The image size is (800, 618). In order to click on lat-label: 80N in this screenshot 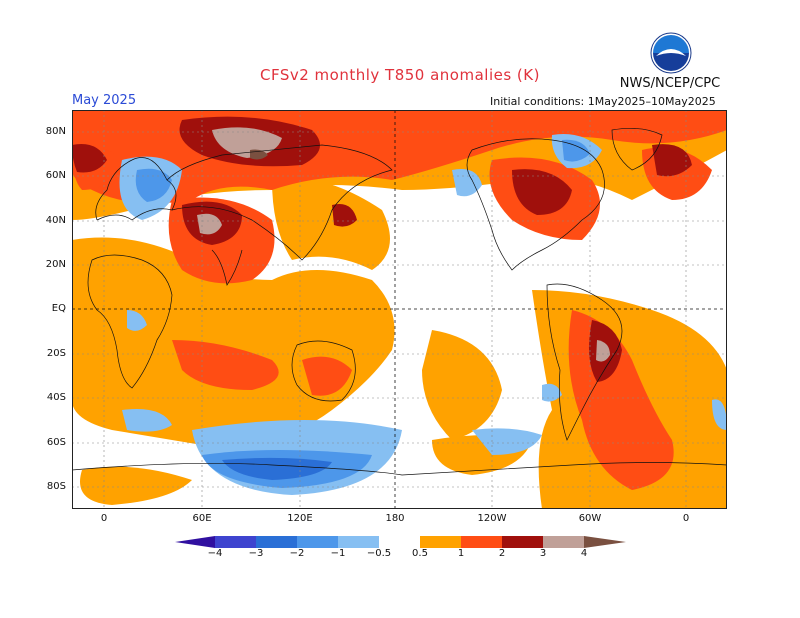, I will do `click(55, 131)`.